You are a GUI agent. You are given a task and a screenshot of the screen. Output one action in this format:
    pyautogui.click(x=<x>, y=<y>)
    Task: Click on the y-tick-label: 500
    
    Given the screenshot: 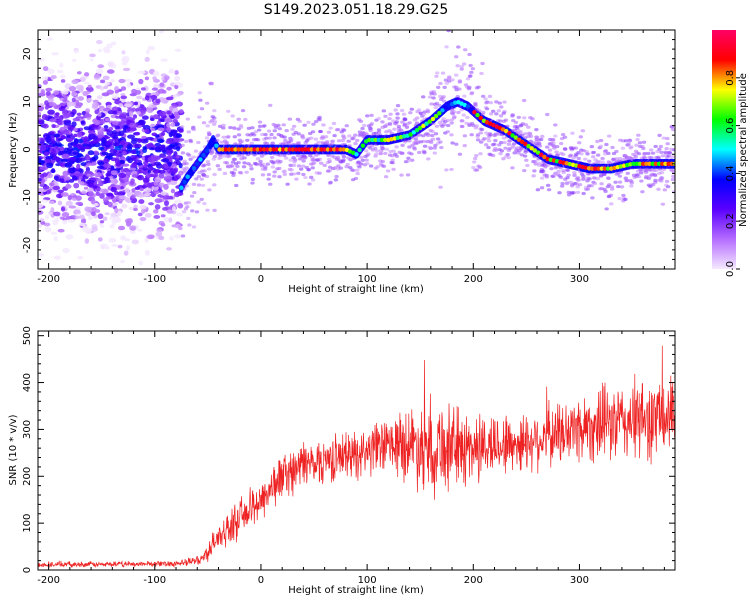 What is the action you would take?
    pyautogui.click(x=27, y=335)
    